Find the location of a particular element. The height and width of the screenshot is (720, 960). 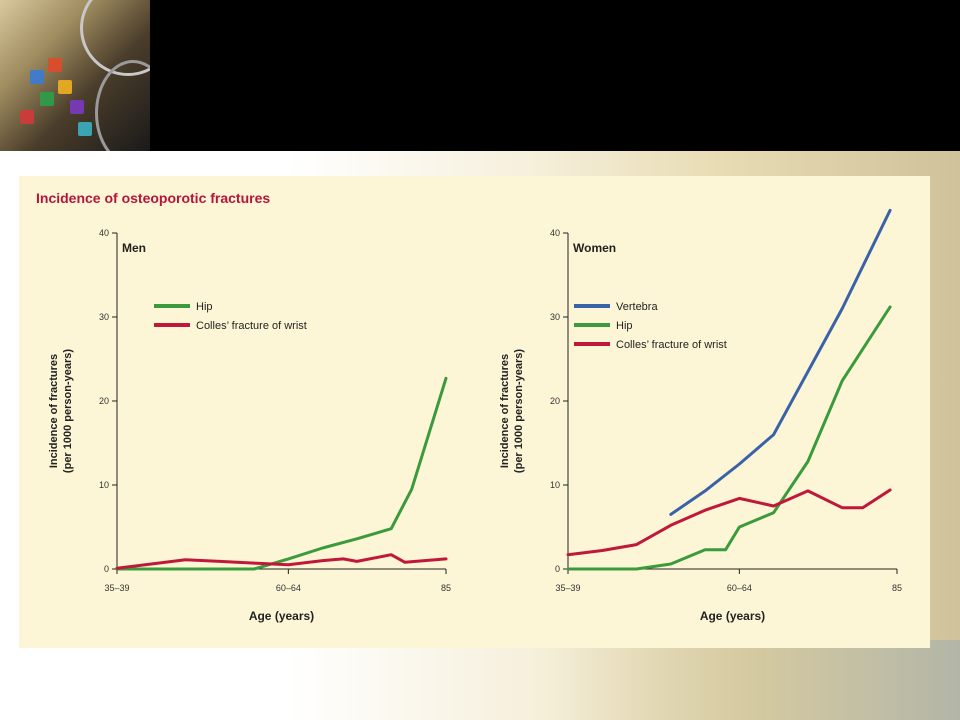

header-decorative-image is located at coordinates (75, 75).